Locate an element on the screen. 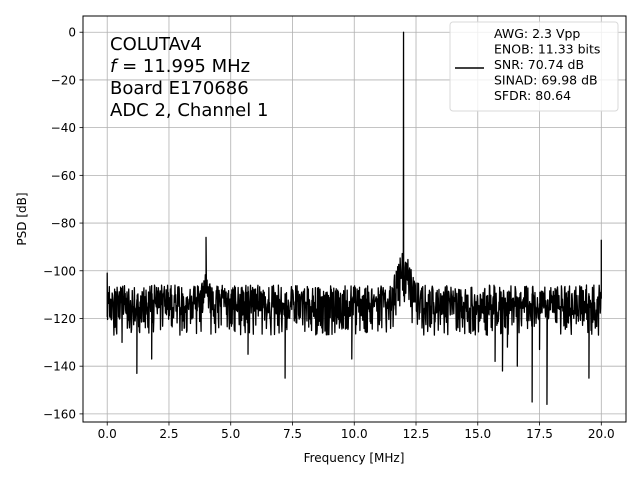  y-tick-label: −120 is located at coordinates (59, 319).